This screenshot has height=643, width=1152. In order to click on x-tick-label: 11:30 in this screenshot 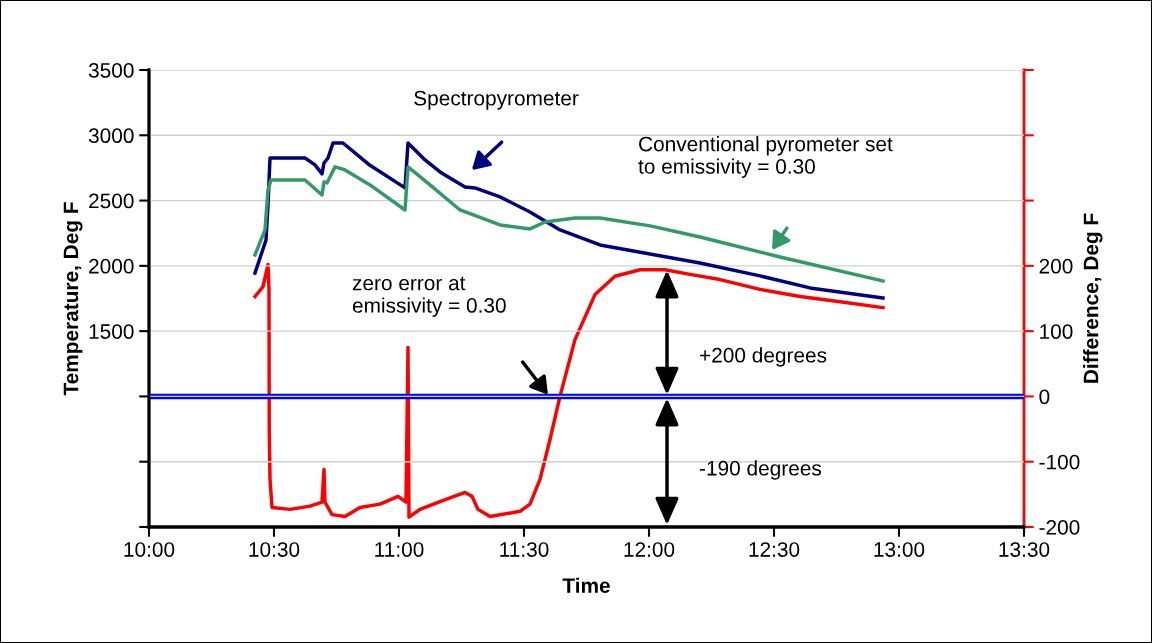, I will do `click(524, 549)`.